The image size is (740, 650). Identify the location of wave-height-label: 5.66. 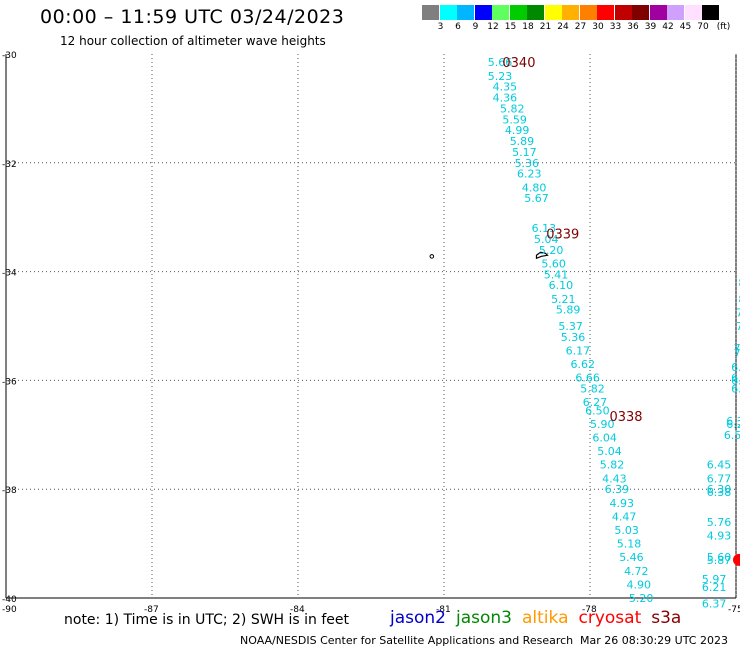
(500, 62).